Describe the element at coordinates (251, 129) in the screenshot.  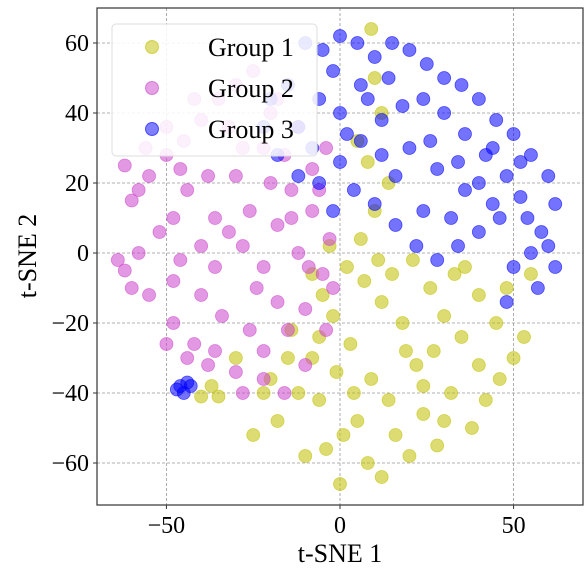
I see `legend-label: Group 3` at that location.